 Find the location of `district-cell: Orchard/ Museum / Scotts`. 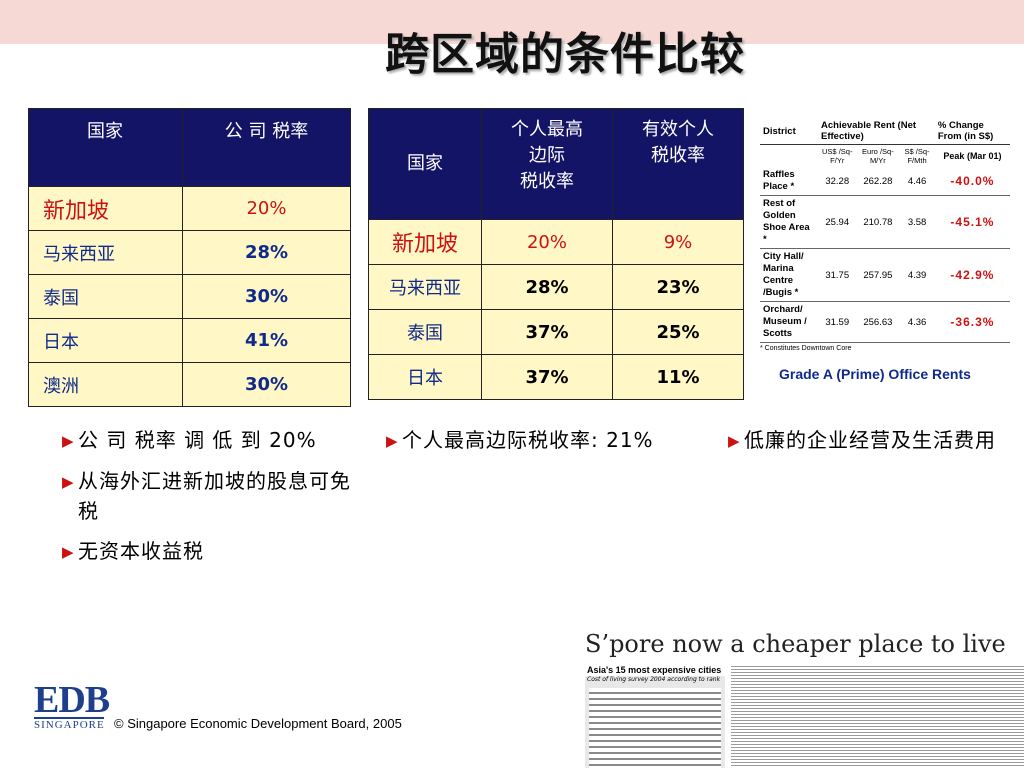

district-cell: Orchard/ Museum / Scotts is located at coordinates (789, 322).